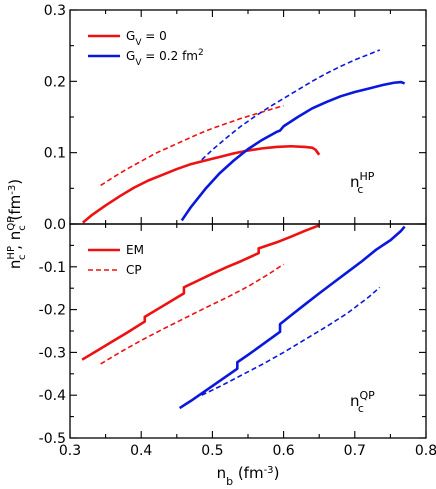 The height and width of the screenshot is (489, 436). I want to click on y-tick-label-bottom: -0.1, so click(52, 268).